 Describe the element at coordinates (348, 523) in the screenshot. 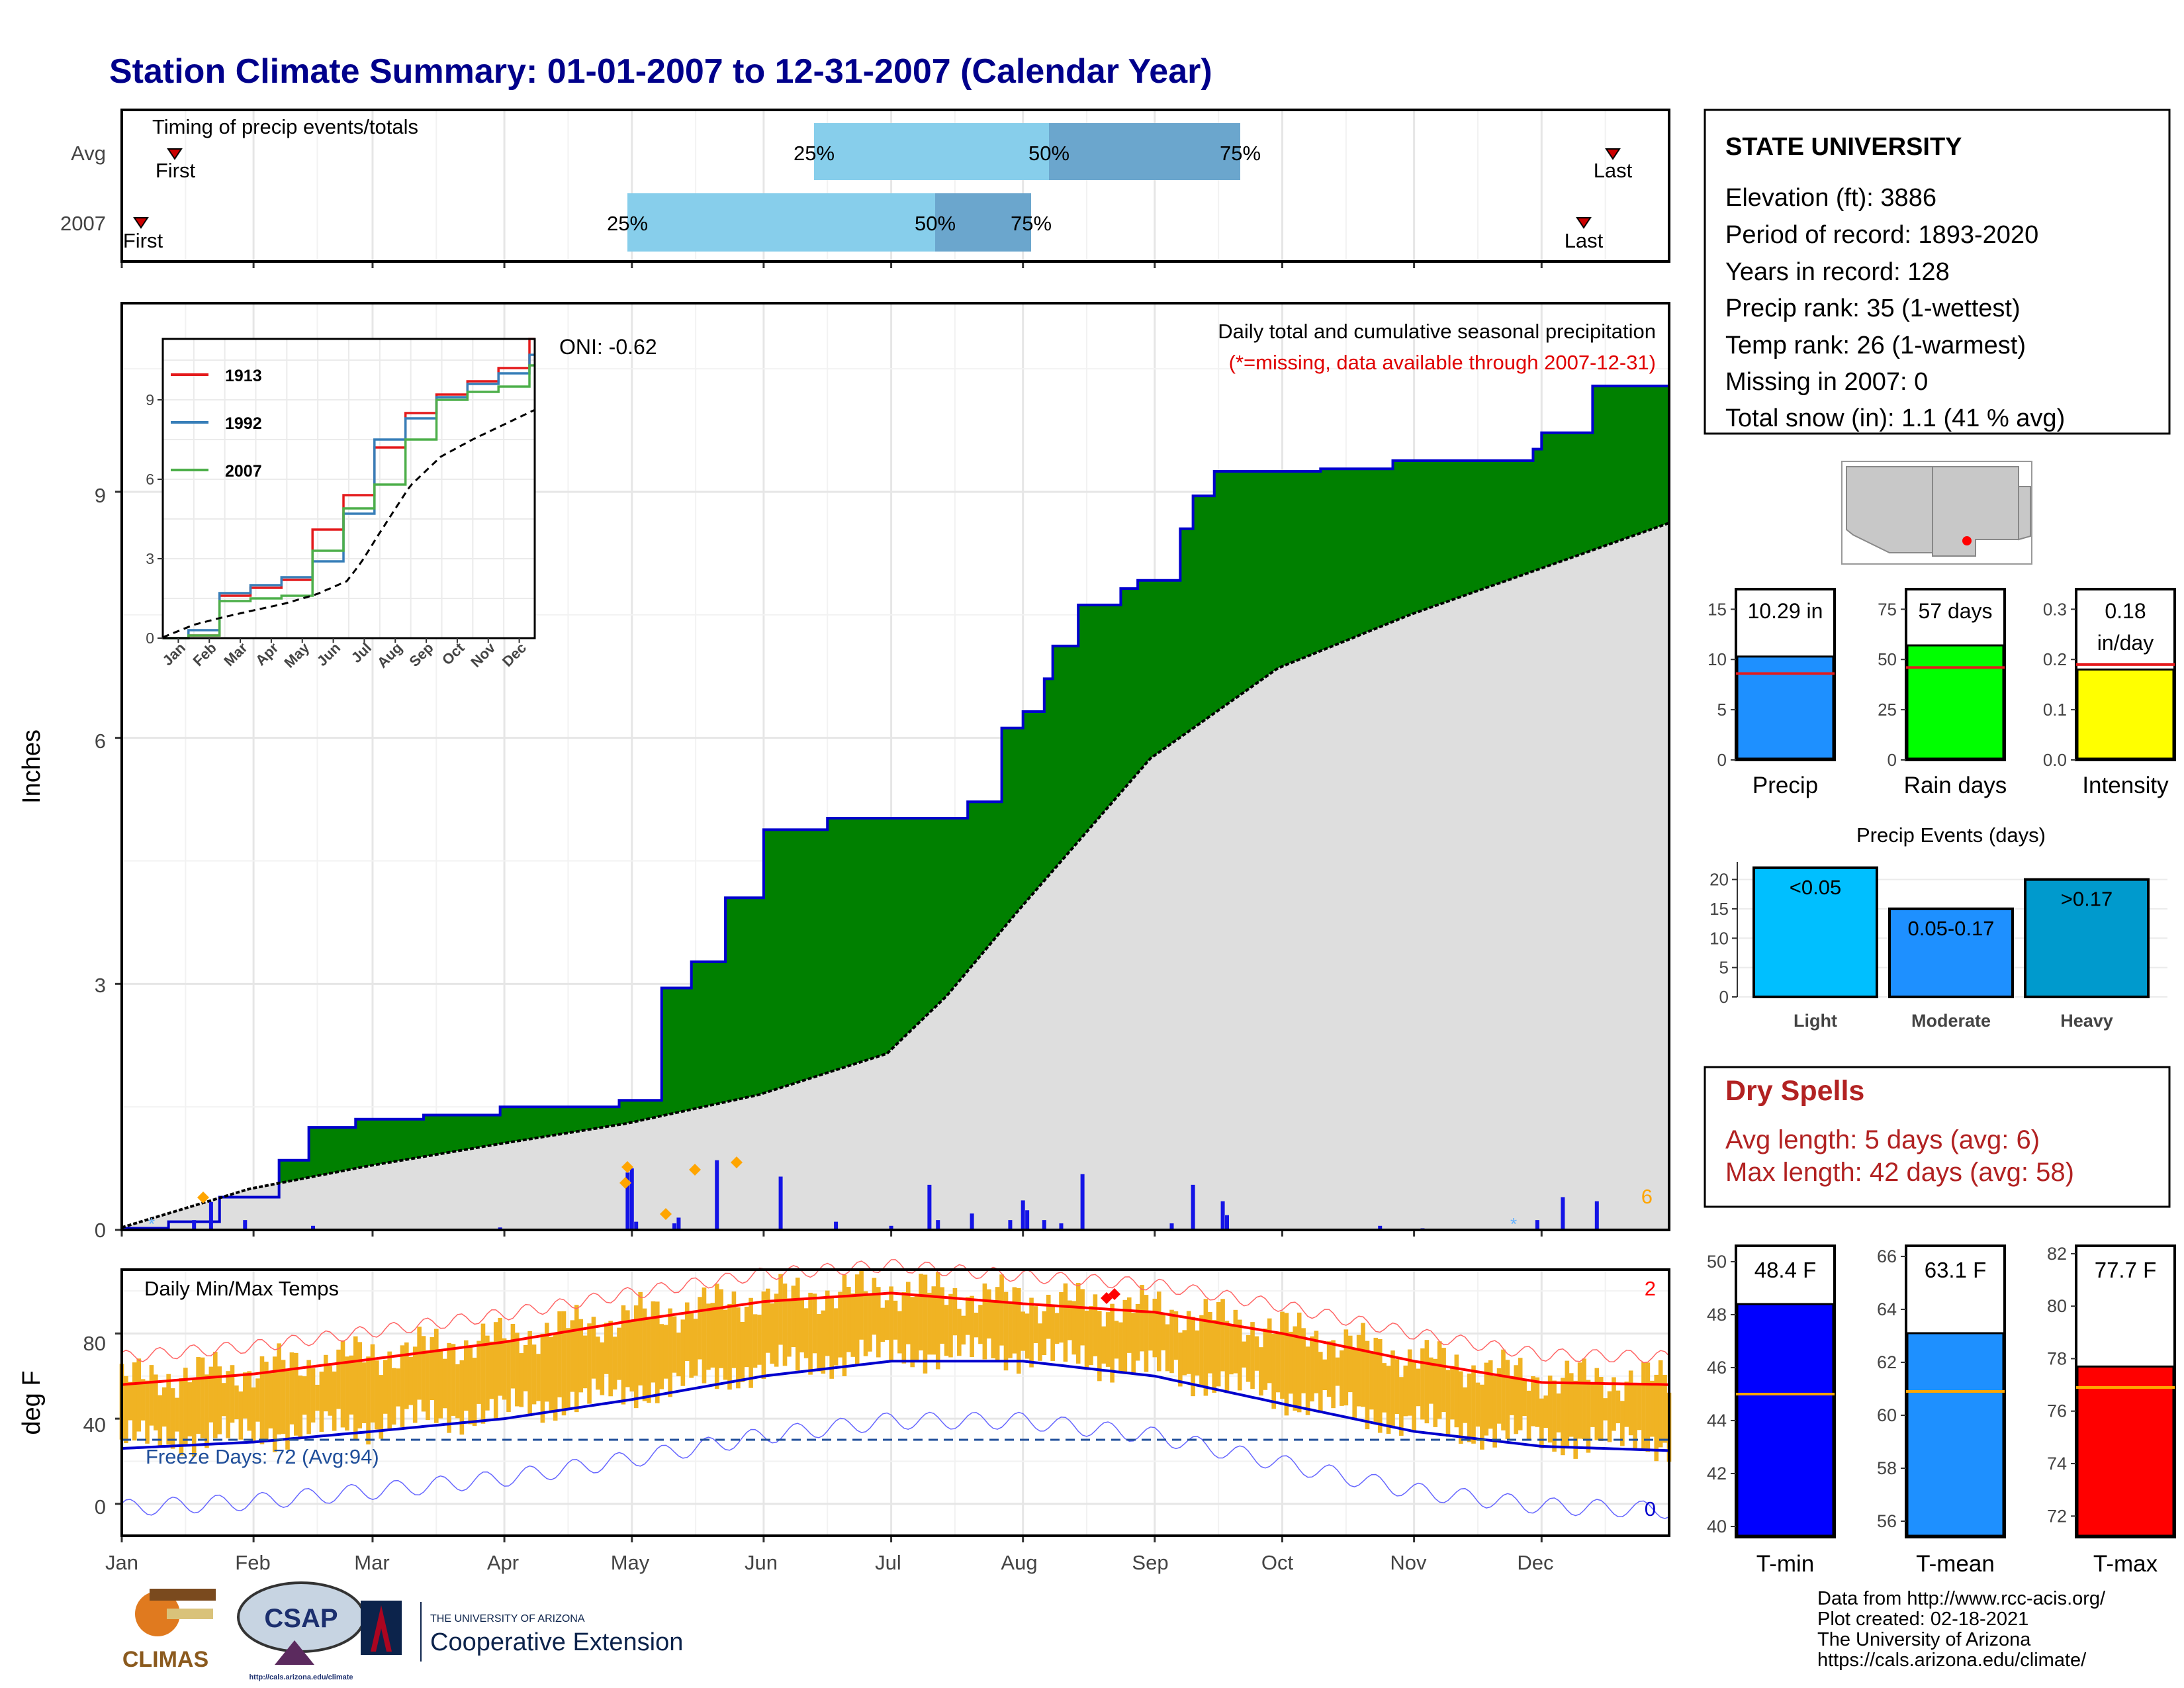

I see `inset-average-line` at that location.